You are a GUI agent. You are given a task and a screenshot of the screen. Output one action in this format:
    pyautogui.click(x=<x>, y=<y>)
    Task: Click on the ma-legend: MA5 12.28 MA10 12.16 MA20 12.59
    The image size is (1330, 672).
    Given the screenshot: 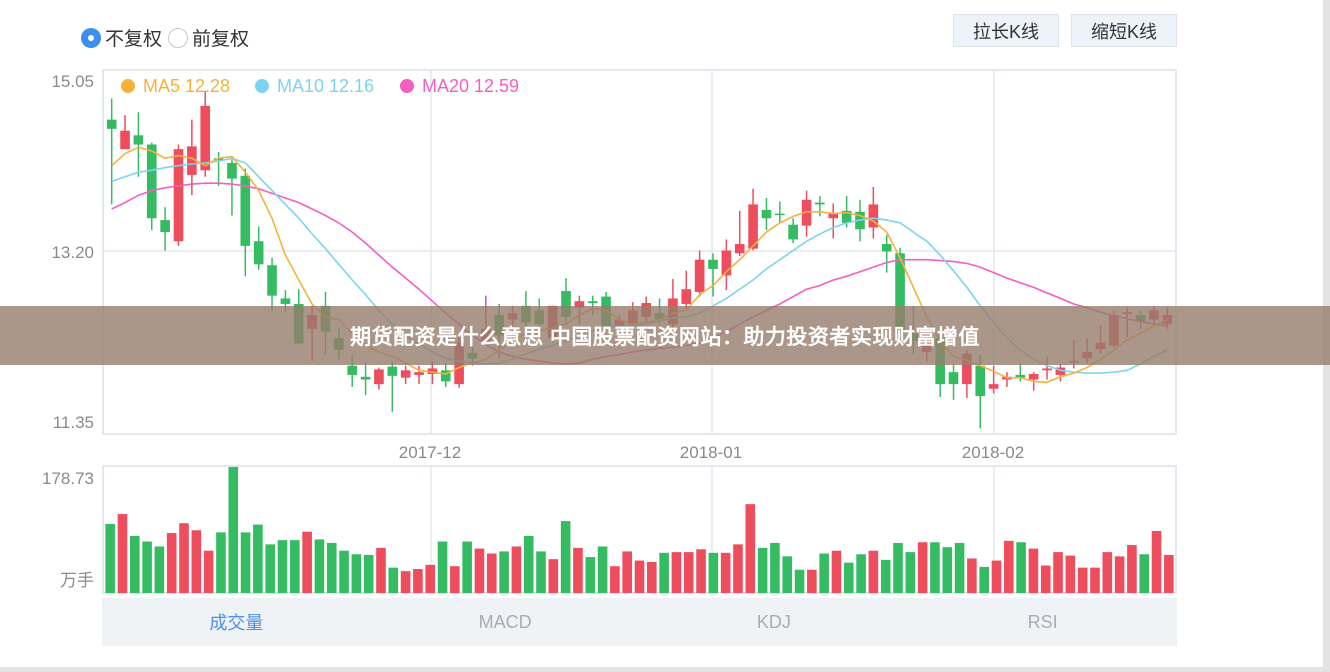 What is the action you would take?
    pyautogui.click(x=320, y=86)
    